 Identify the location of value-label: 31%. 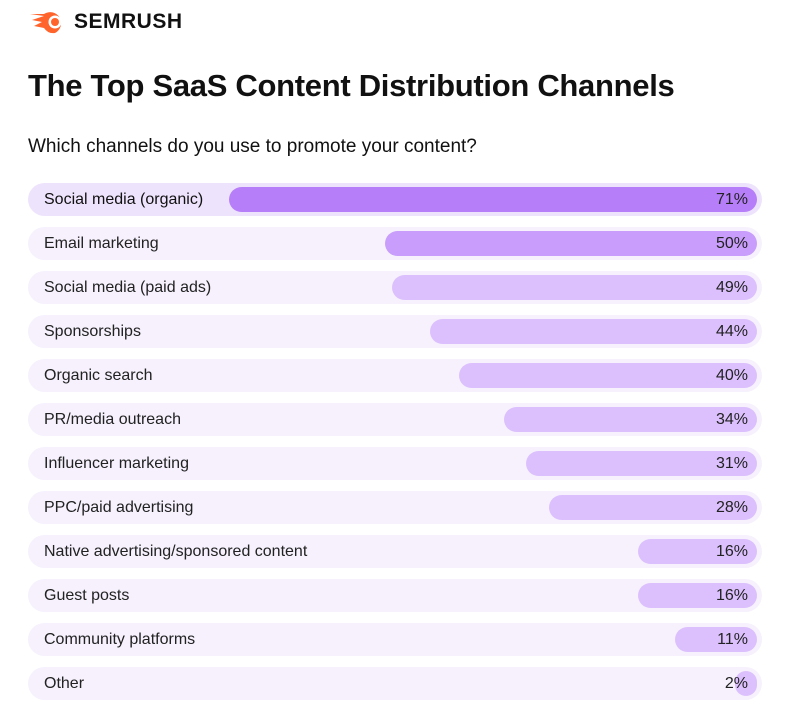
(731, 463).